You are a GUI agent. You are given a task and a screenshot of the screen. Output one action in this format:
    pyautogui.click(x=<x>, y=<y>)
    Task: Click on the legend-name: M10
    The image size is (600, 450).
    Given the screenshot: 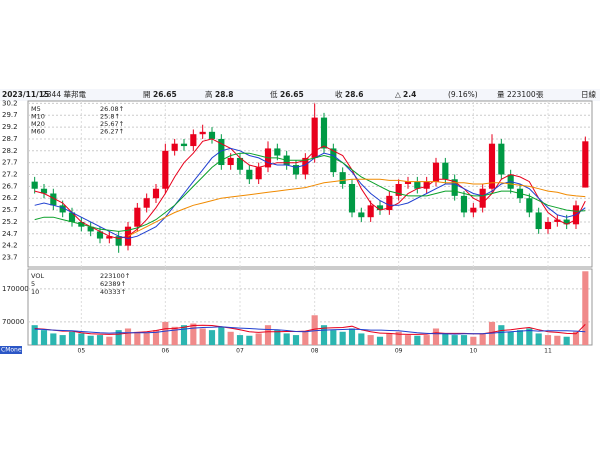 What is the action you would take?
    pyautogui.click(x=38, y=117)
    